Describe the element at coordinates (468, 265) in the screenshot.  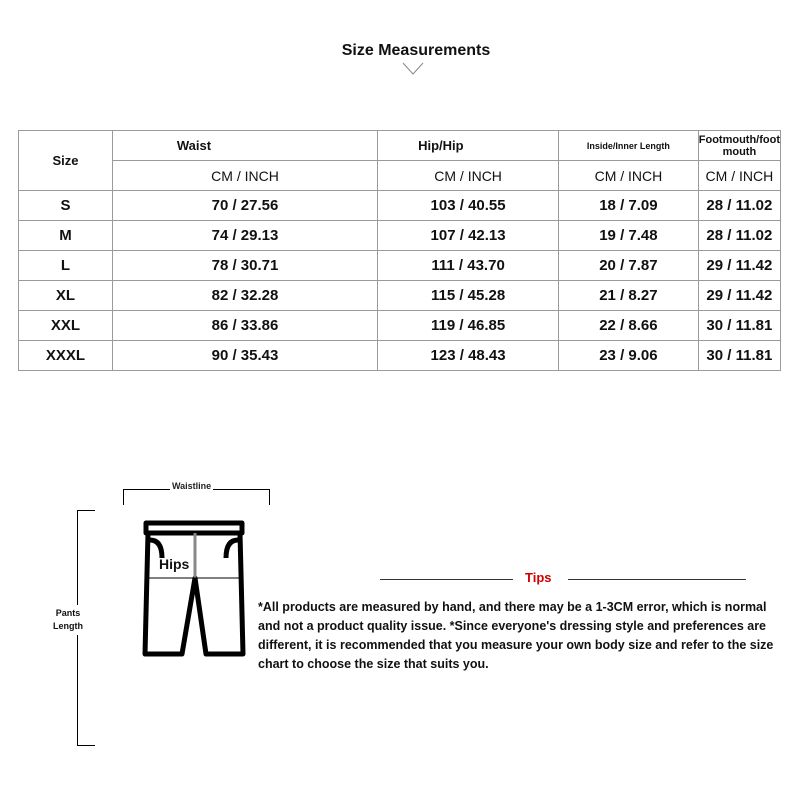
I see `measure-cell: 111 / 43.70` at that location.